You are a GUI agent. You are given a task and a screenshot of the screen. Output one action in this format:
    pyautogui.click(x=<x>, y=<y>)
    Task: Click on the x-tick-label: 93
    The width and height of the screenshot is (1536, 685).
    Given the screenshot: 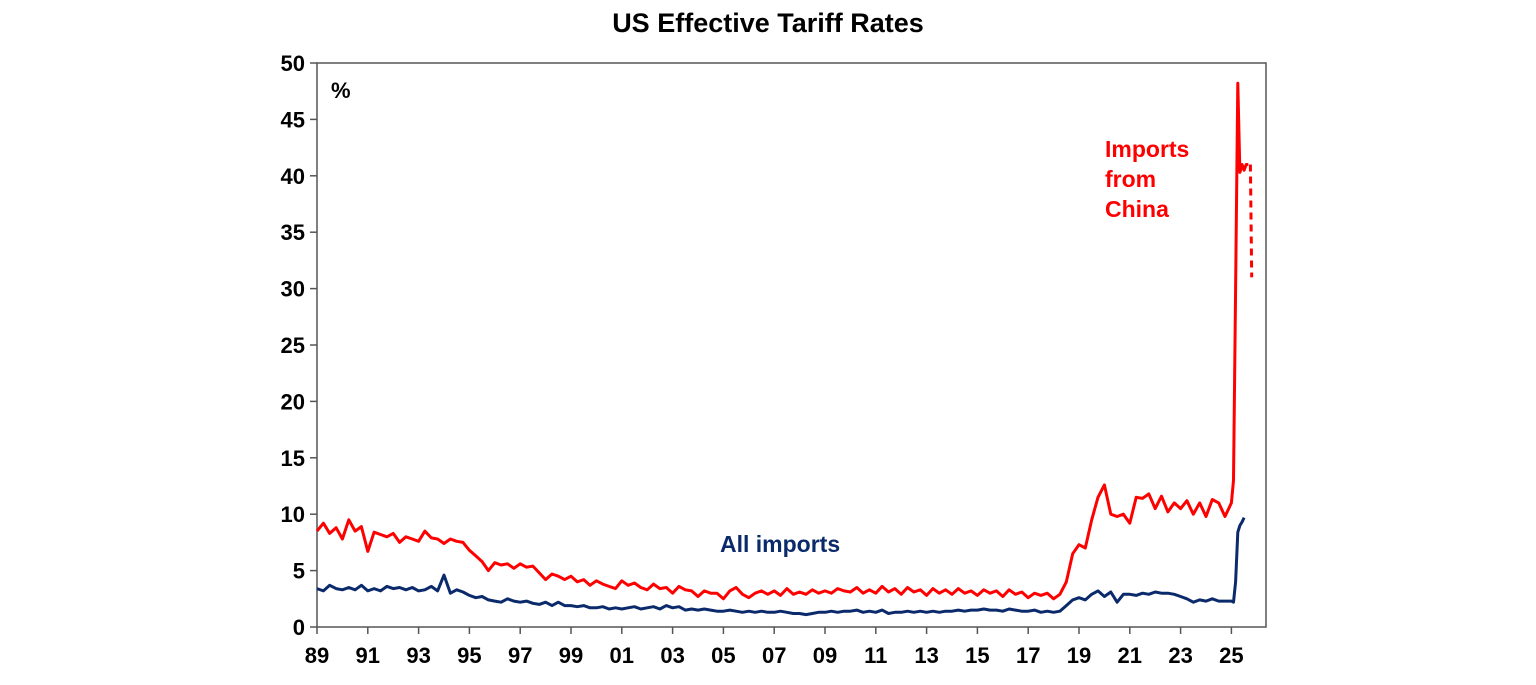 What is the action you would take?
    pyautogui.click(x=418, y=655)
    